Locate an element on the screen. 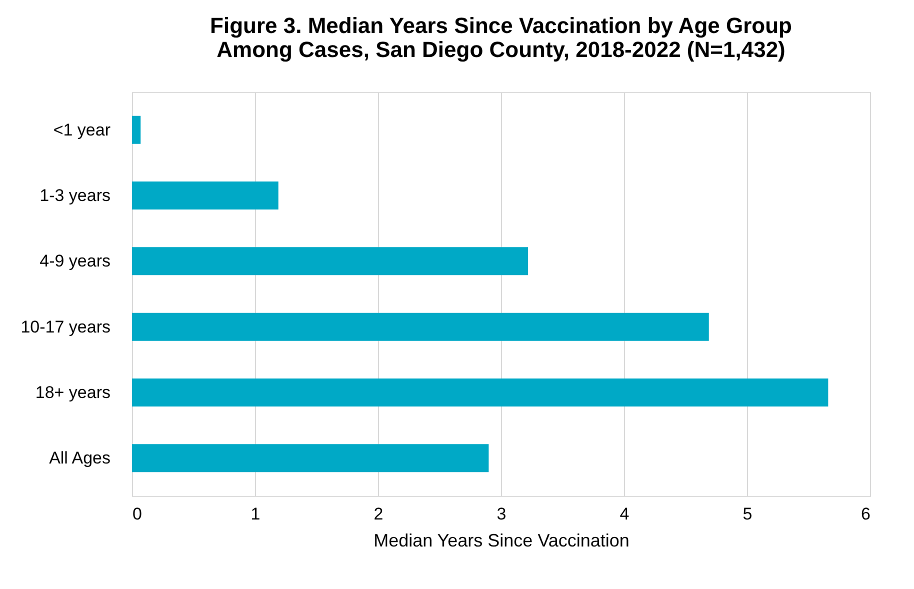 This screenshot has width=914, height=589. x-tick-label: 5 is located at coordinates (747, 514).